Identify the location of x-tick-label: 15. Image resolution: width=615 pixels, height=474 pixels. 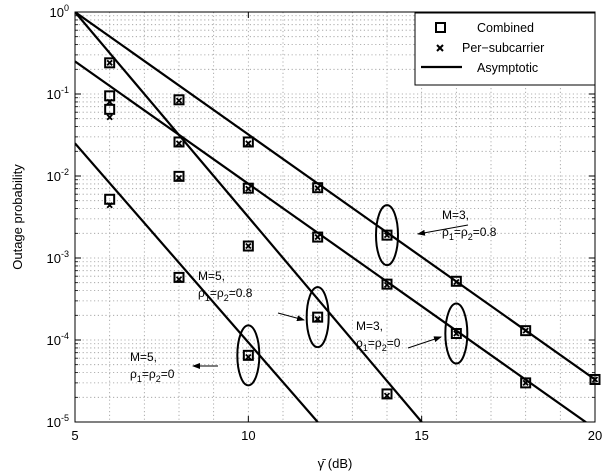
(421, 435).